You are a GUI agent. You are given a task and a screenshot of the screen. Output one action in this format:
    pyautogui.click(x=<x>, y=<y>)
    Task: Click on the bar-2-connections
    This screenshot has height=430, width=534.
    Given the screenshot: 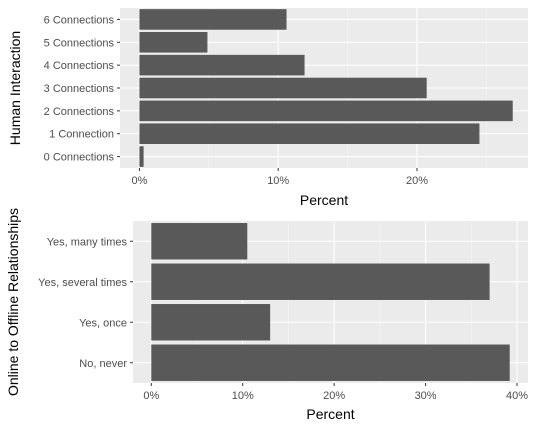 What is the action you would take?
    pyautogui.click(x=326, y=111)
    